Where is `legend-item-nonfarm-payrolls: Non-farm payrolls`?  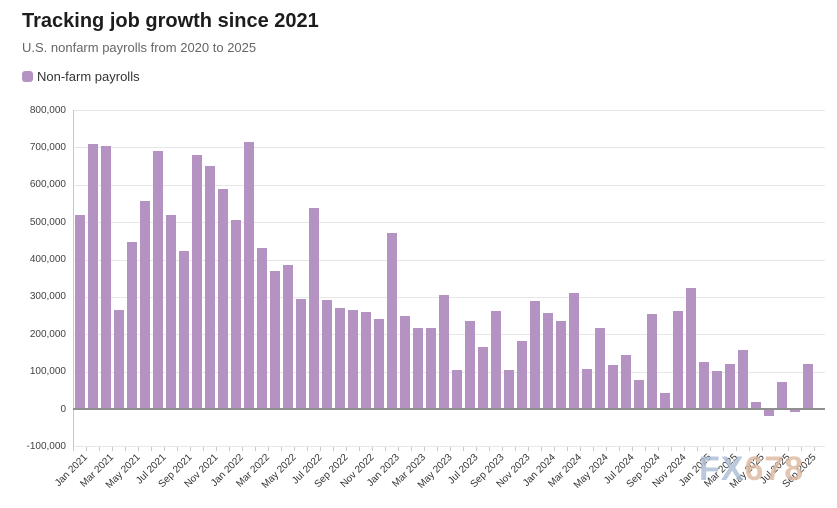 legend-item-nonfarm-payrolls: Non-farm payrolls is located at coordinates (81, 76).